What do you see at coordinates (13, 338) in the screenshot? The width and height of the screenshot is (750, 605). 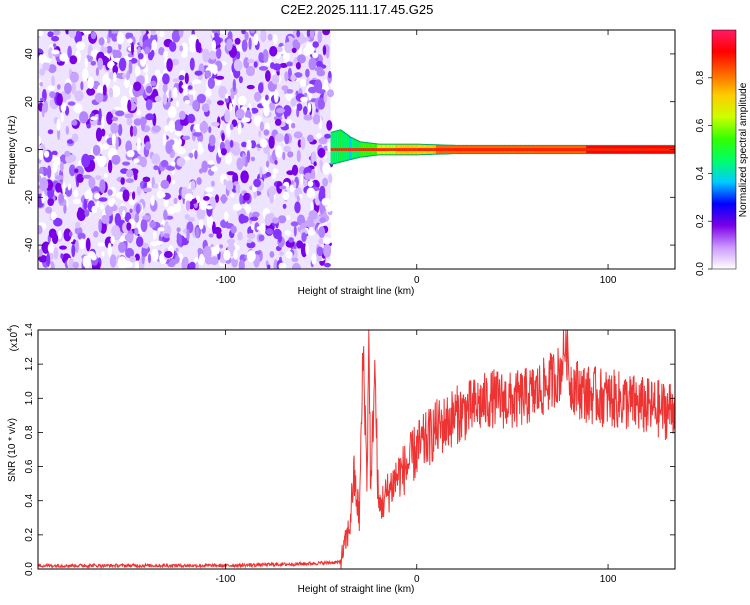 I see `svg-text: (x104)` at bounding box center [13, 338].